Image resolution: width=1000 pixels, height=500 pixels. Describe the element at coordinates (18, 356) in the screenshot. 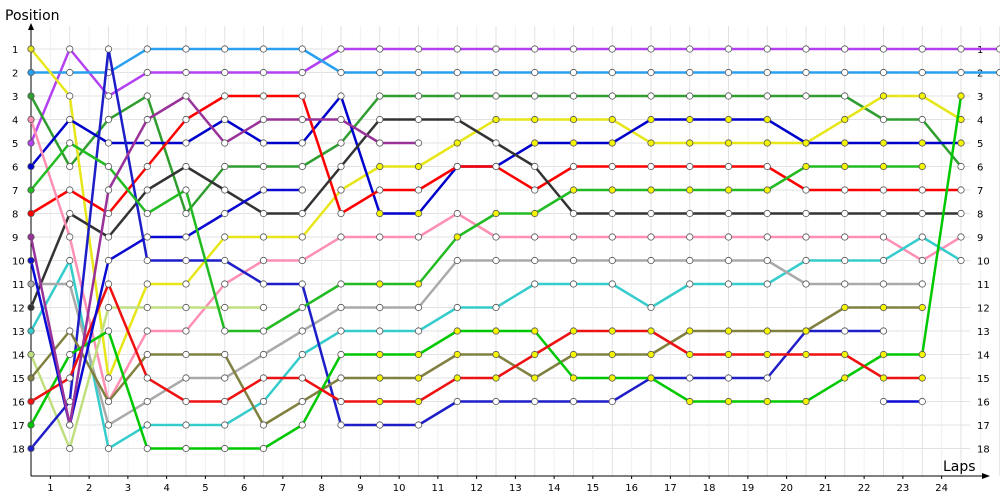

I see `y-tick-label-left: 14` at that location.